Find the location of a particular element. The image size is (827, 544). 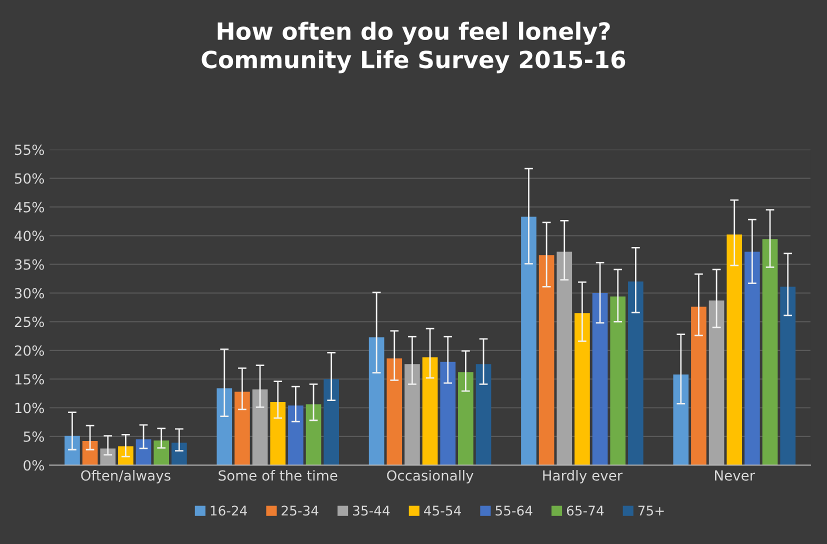

y-tick-label: 15% is located at coordinates (29, 379).